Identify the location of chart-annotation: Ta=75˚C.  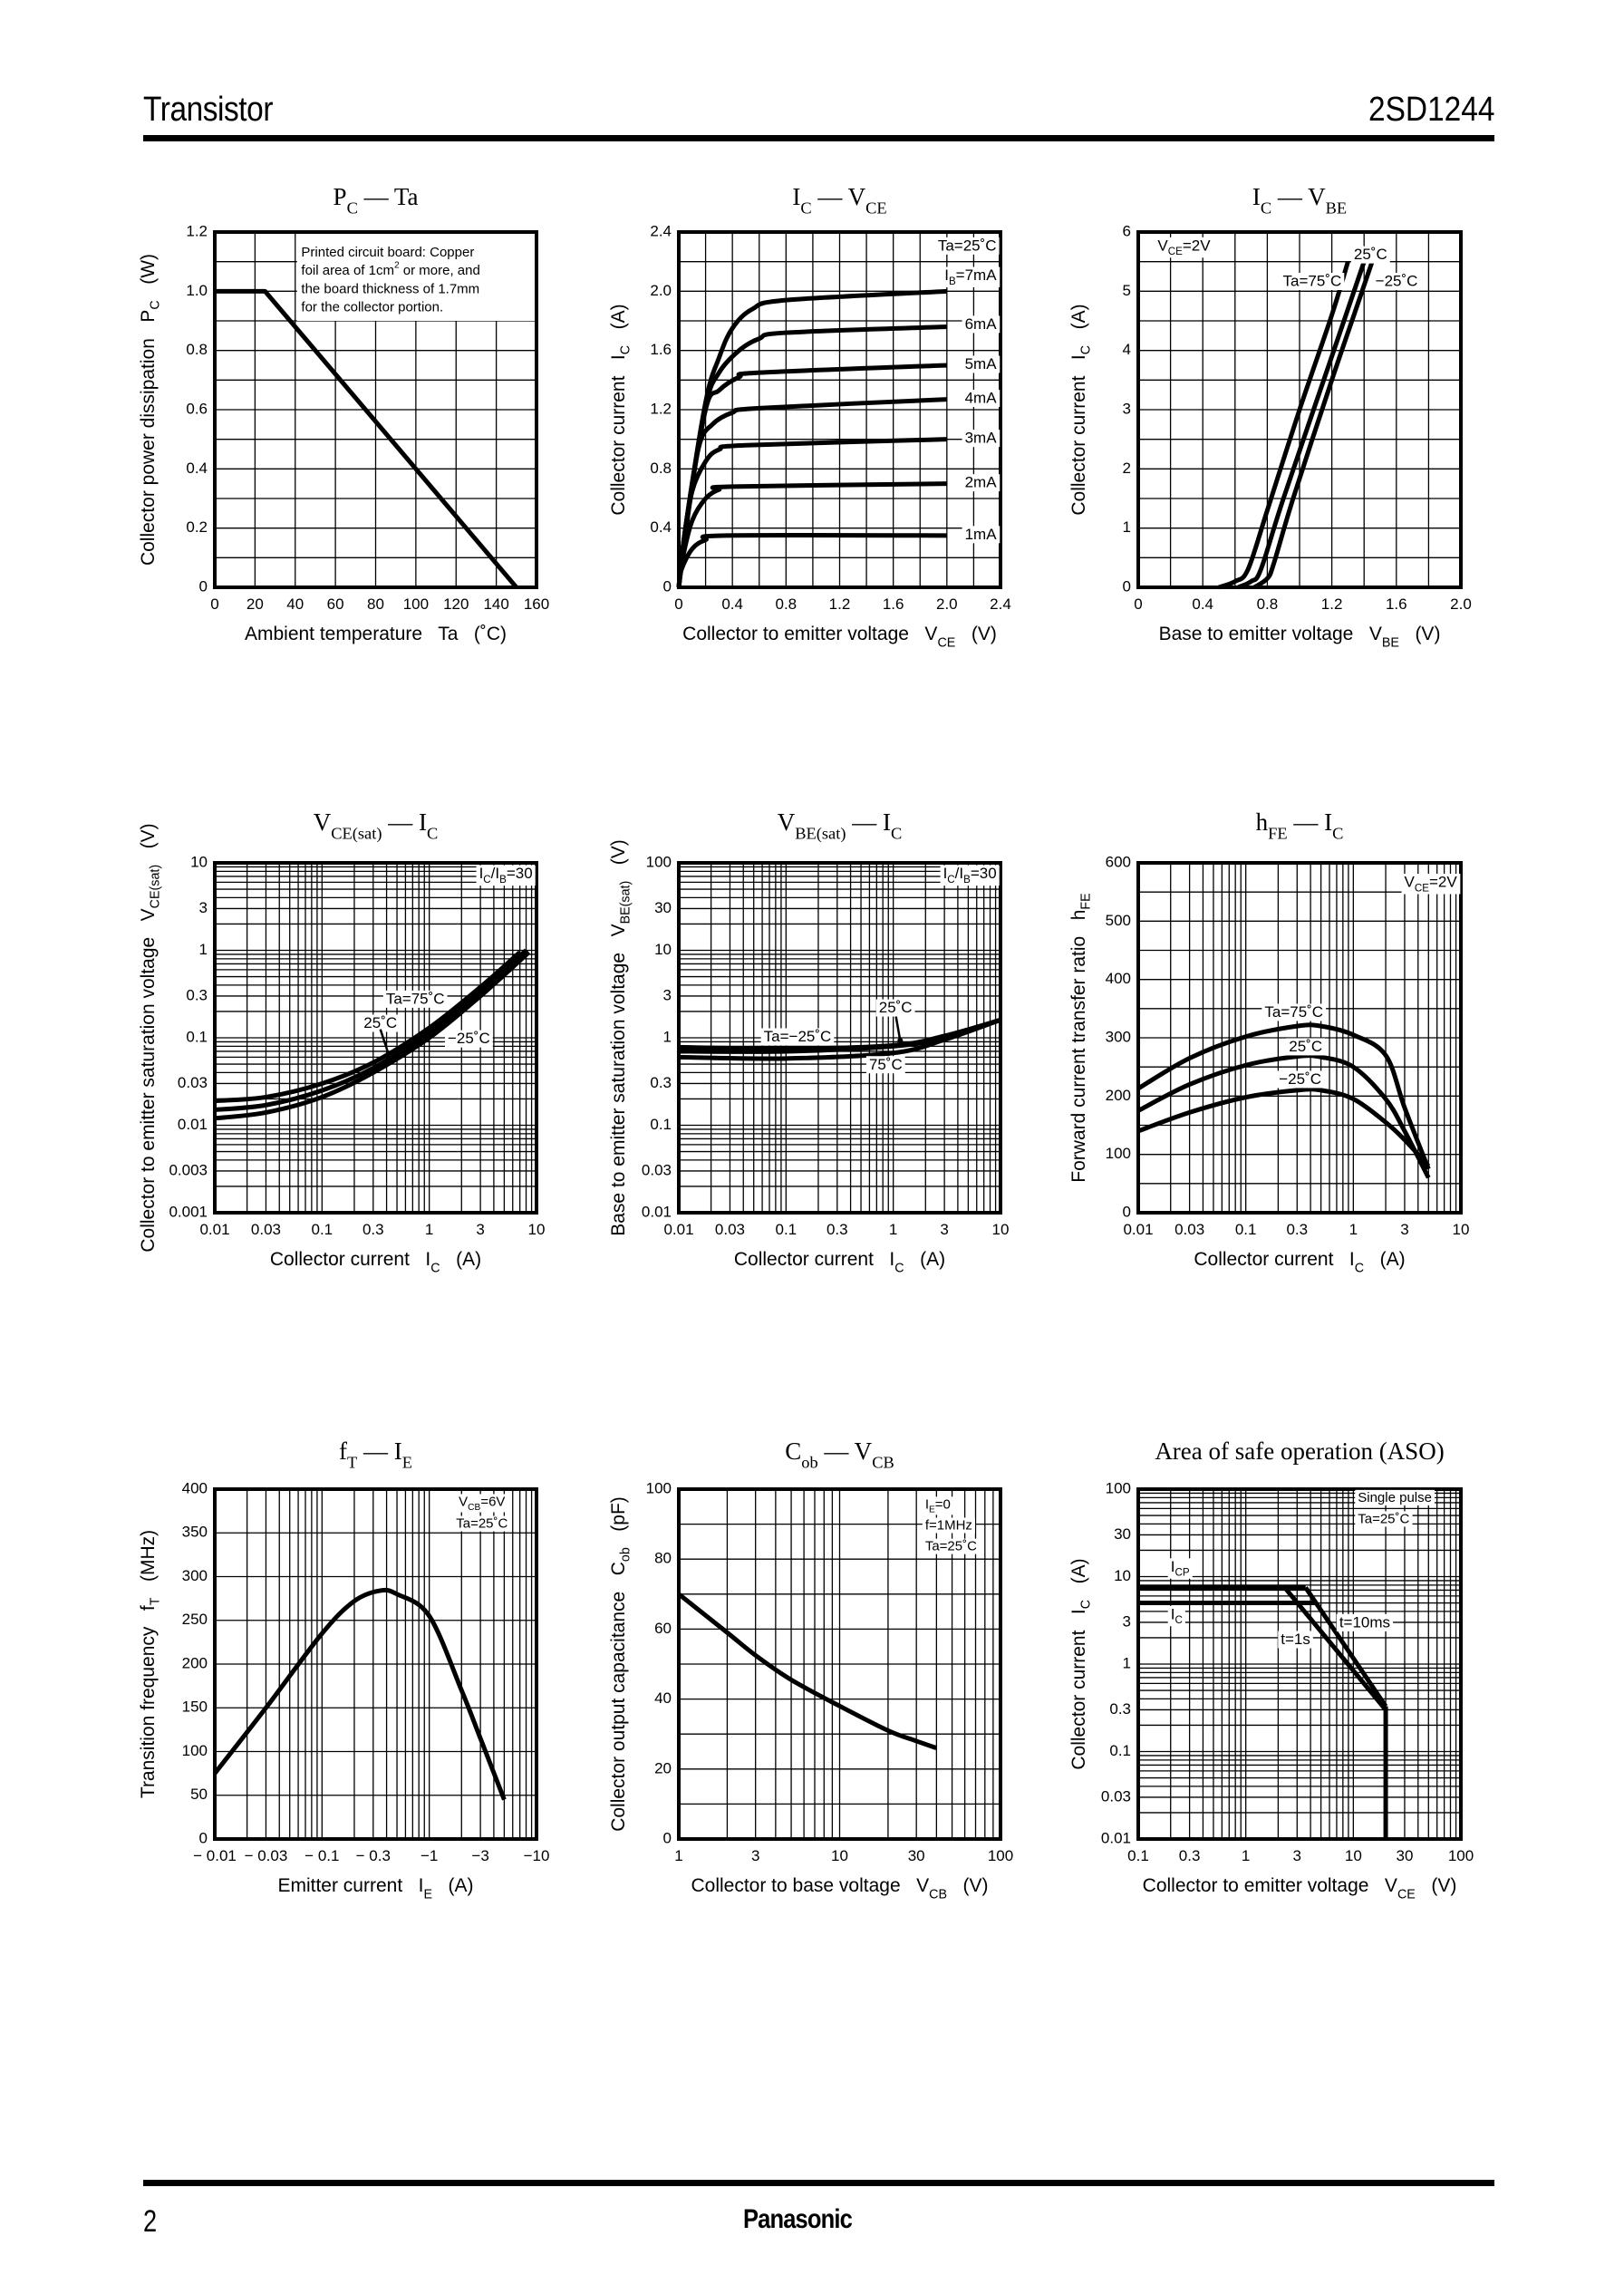
(1293, 1012).